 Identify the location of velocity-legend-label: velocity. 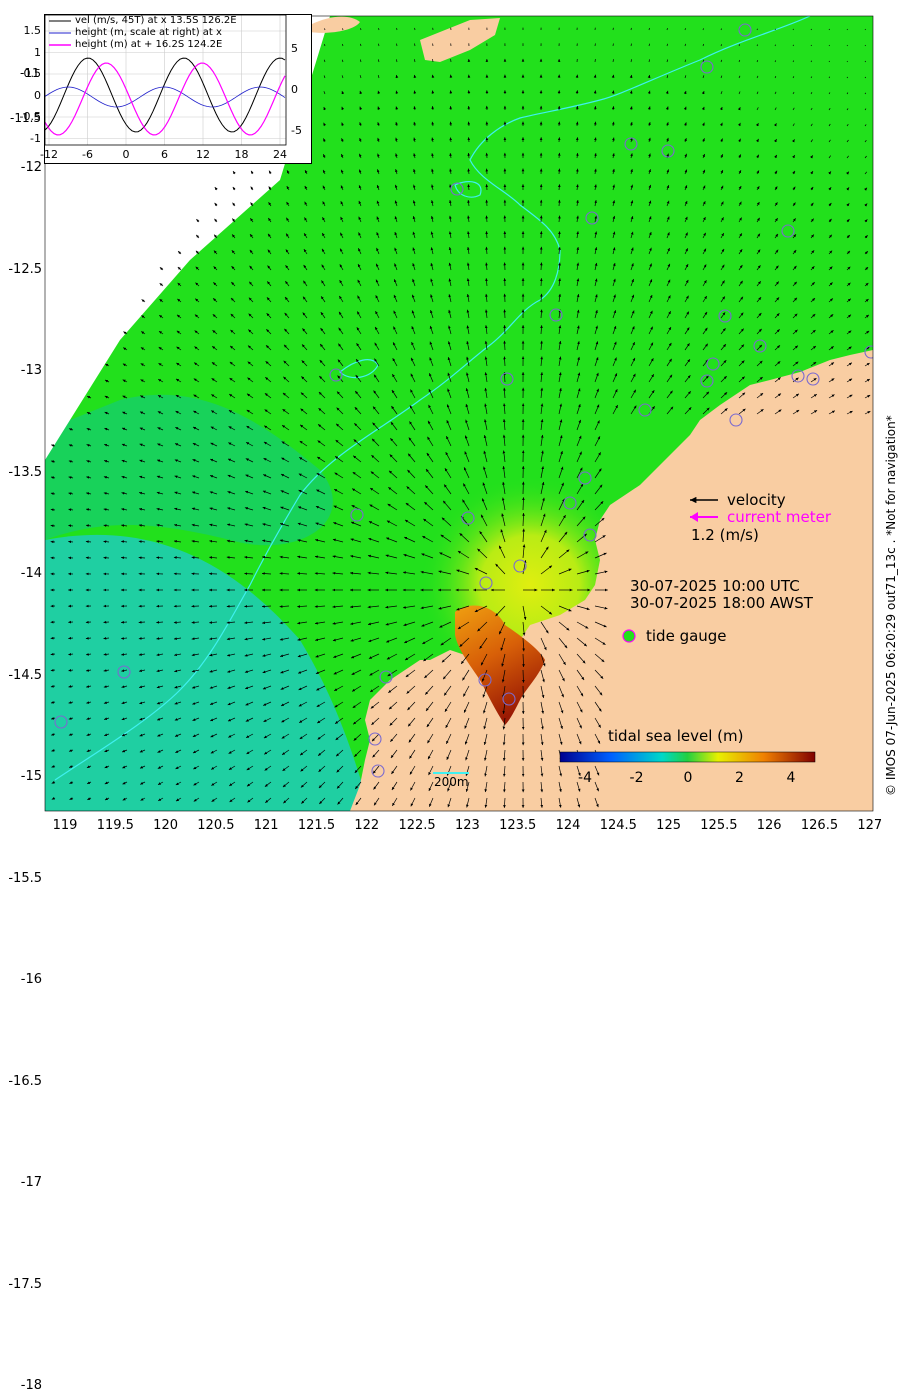
(756, 500).